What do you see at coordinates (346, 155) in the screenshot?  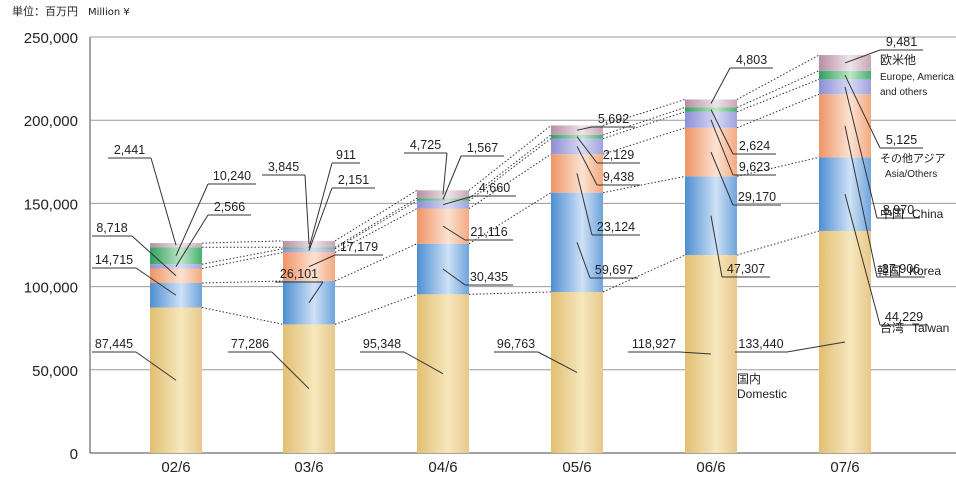 I see `data-label: 911` at bounding box center [346, 155].